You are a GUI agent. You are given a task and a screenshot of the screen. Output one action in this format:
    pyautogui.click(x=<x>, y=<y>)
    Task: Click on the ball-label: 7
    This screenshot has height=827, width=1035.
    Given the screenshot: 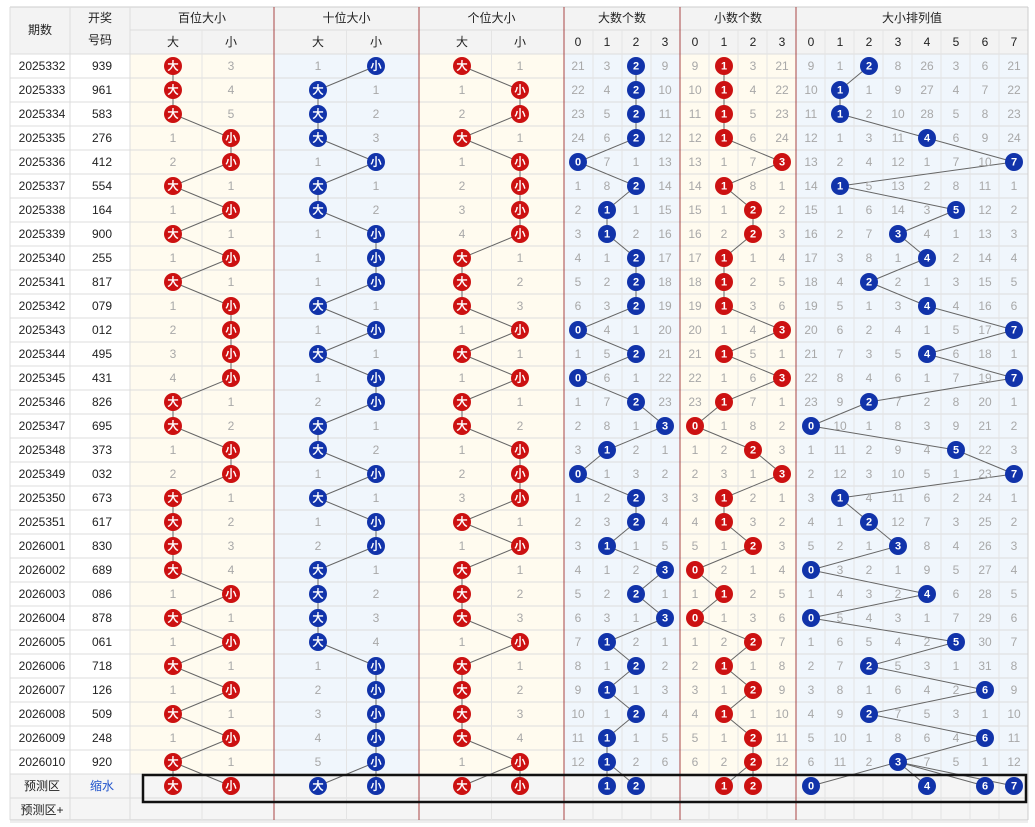 What is the action you would take?
    pyautogui.click(x=1014, y=379)
    